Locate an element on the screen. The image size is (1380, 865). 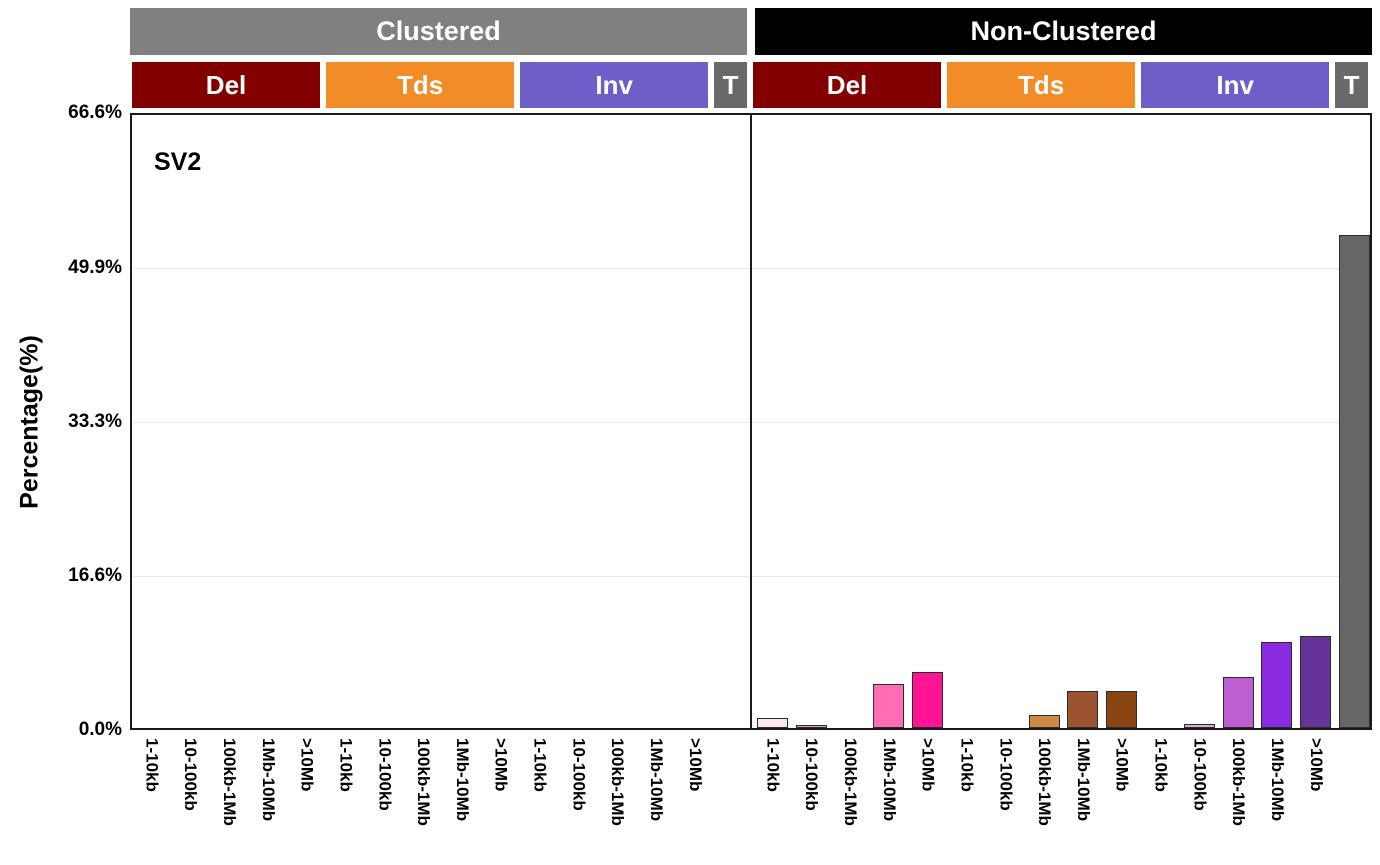
y-tick-label: 66.6% is located at coordinates (95, 112).